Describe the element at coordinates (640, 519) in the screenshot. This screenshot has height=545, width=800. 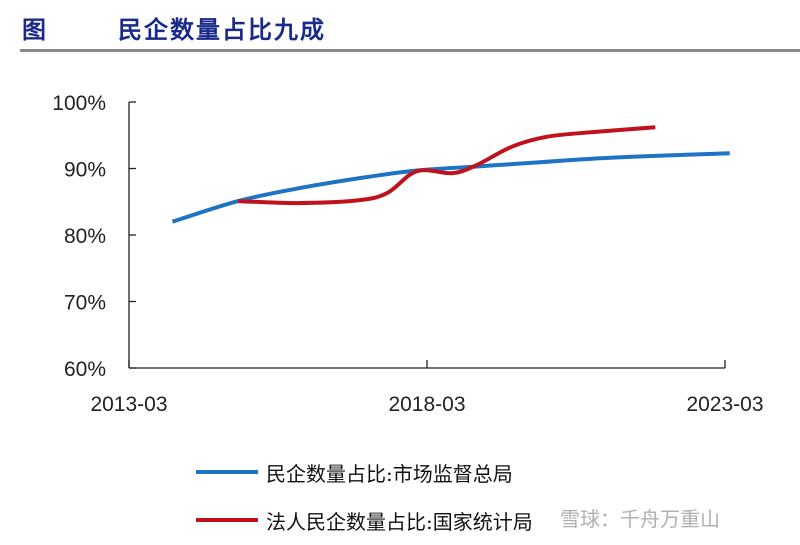
I see `watermark: 雪球：千舟万重山` at that location.